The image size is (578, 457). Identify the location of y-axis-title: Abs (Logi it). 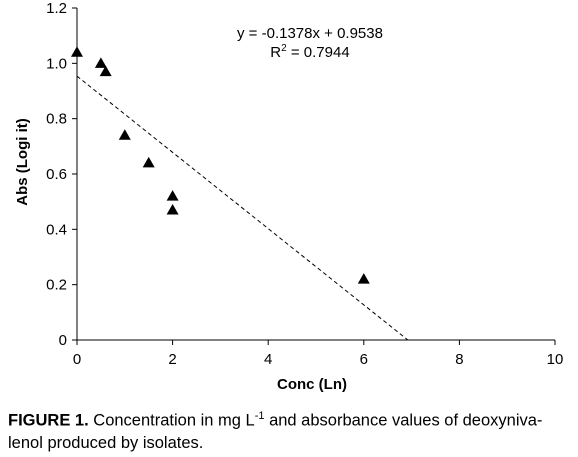
(22, 161).